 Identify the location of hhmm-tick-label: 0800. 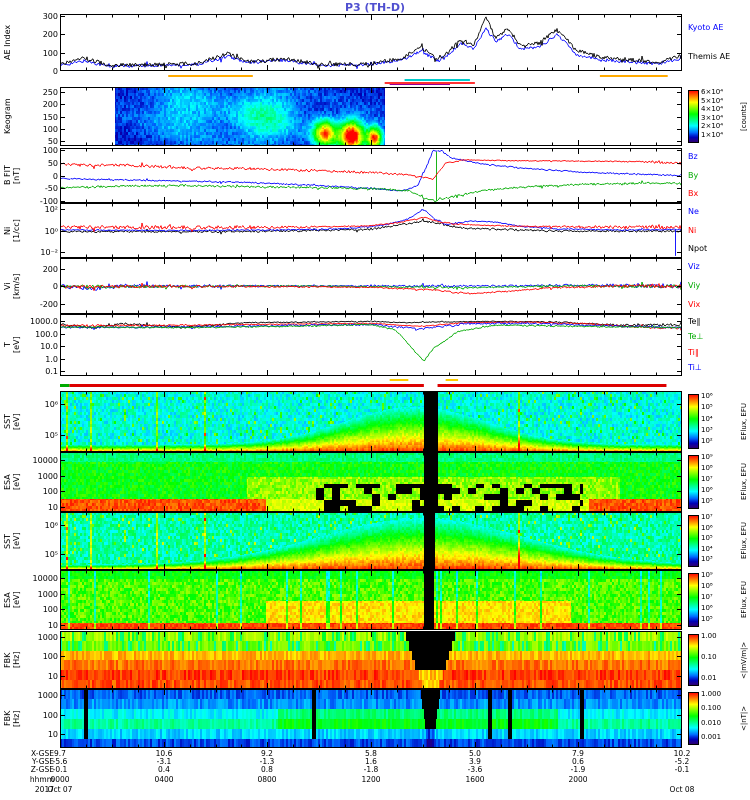
(267, 779).